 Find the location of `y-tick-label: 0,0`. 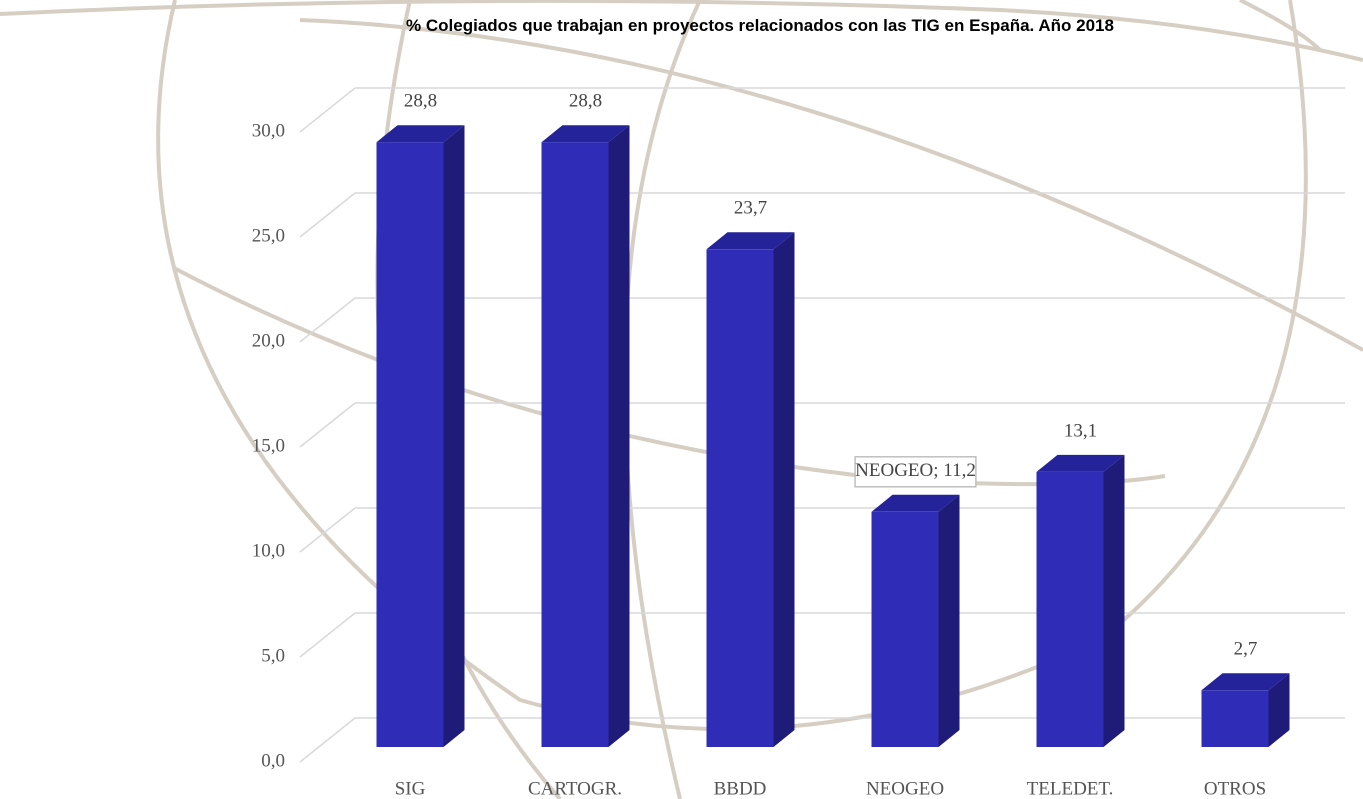

y-tick-label: 0,0 is located at coordinates (273, 760).